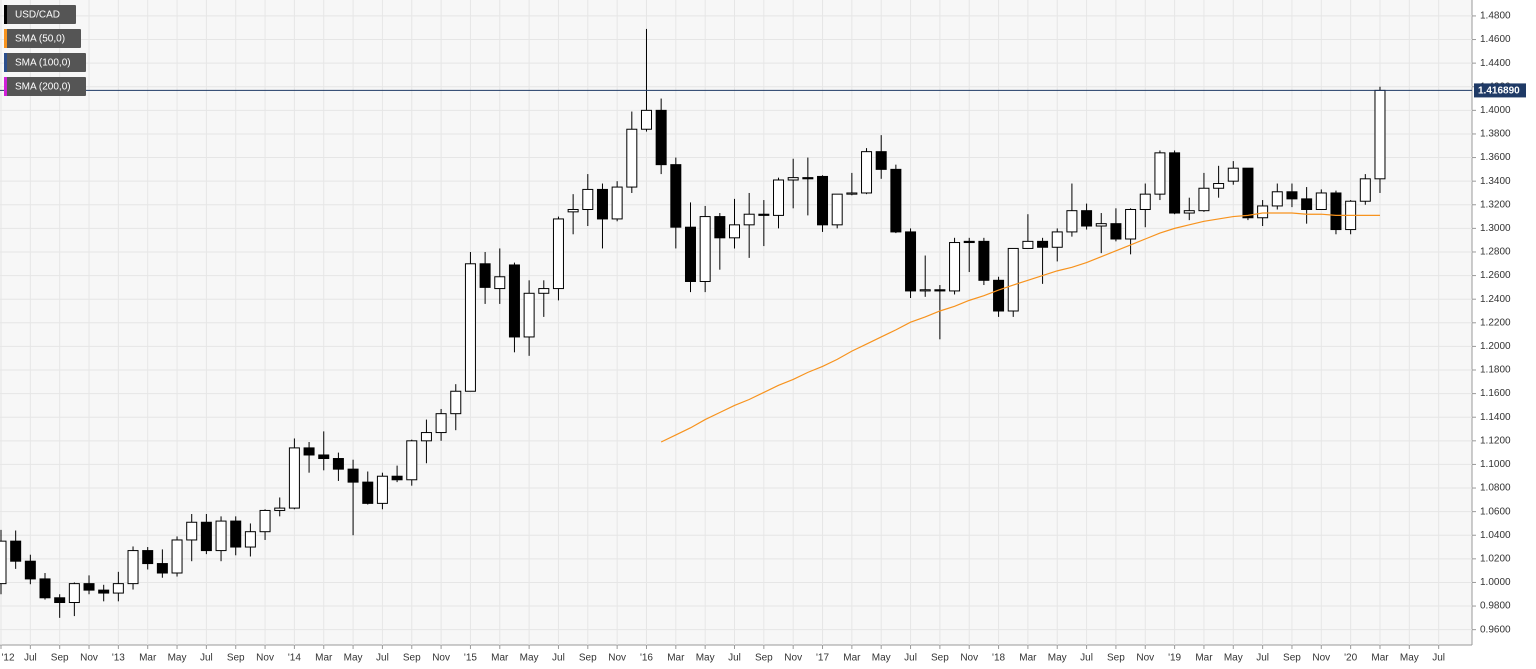  Describe the element at coordinates (1495, 181) in the screenshot. I see `y-tick-label: 1.3400` at that location.